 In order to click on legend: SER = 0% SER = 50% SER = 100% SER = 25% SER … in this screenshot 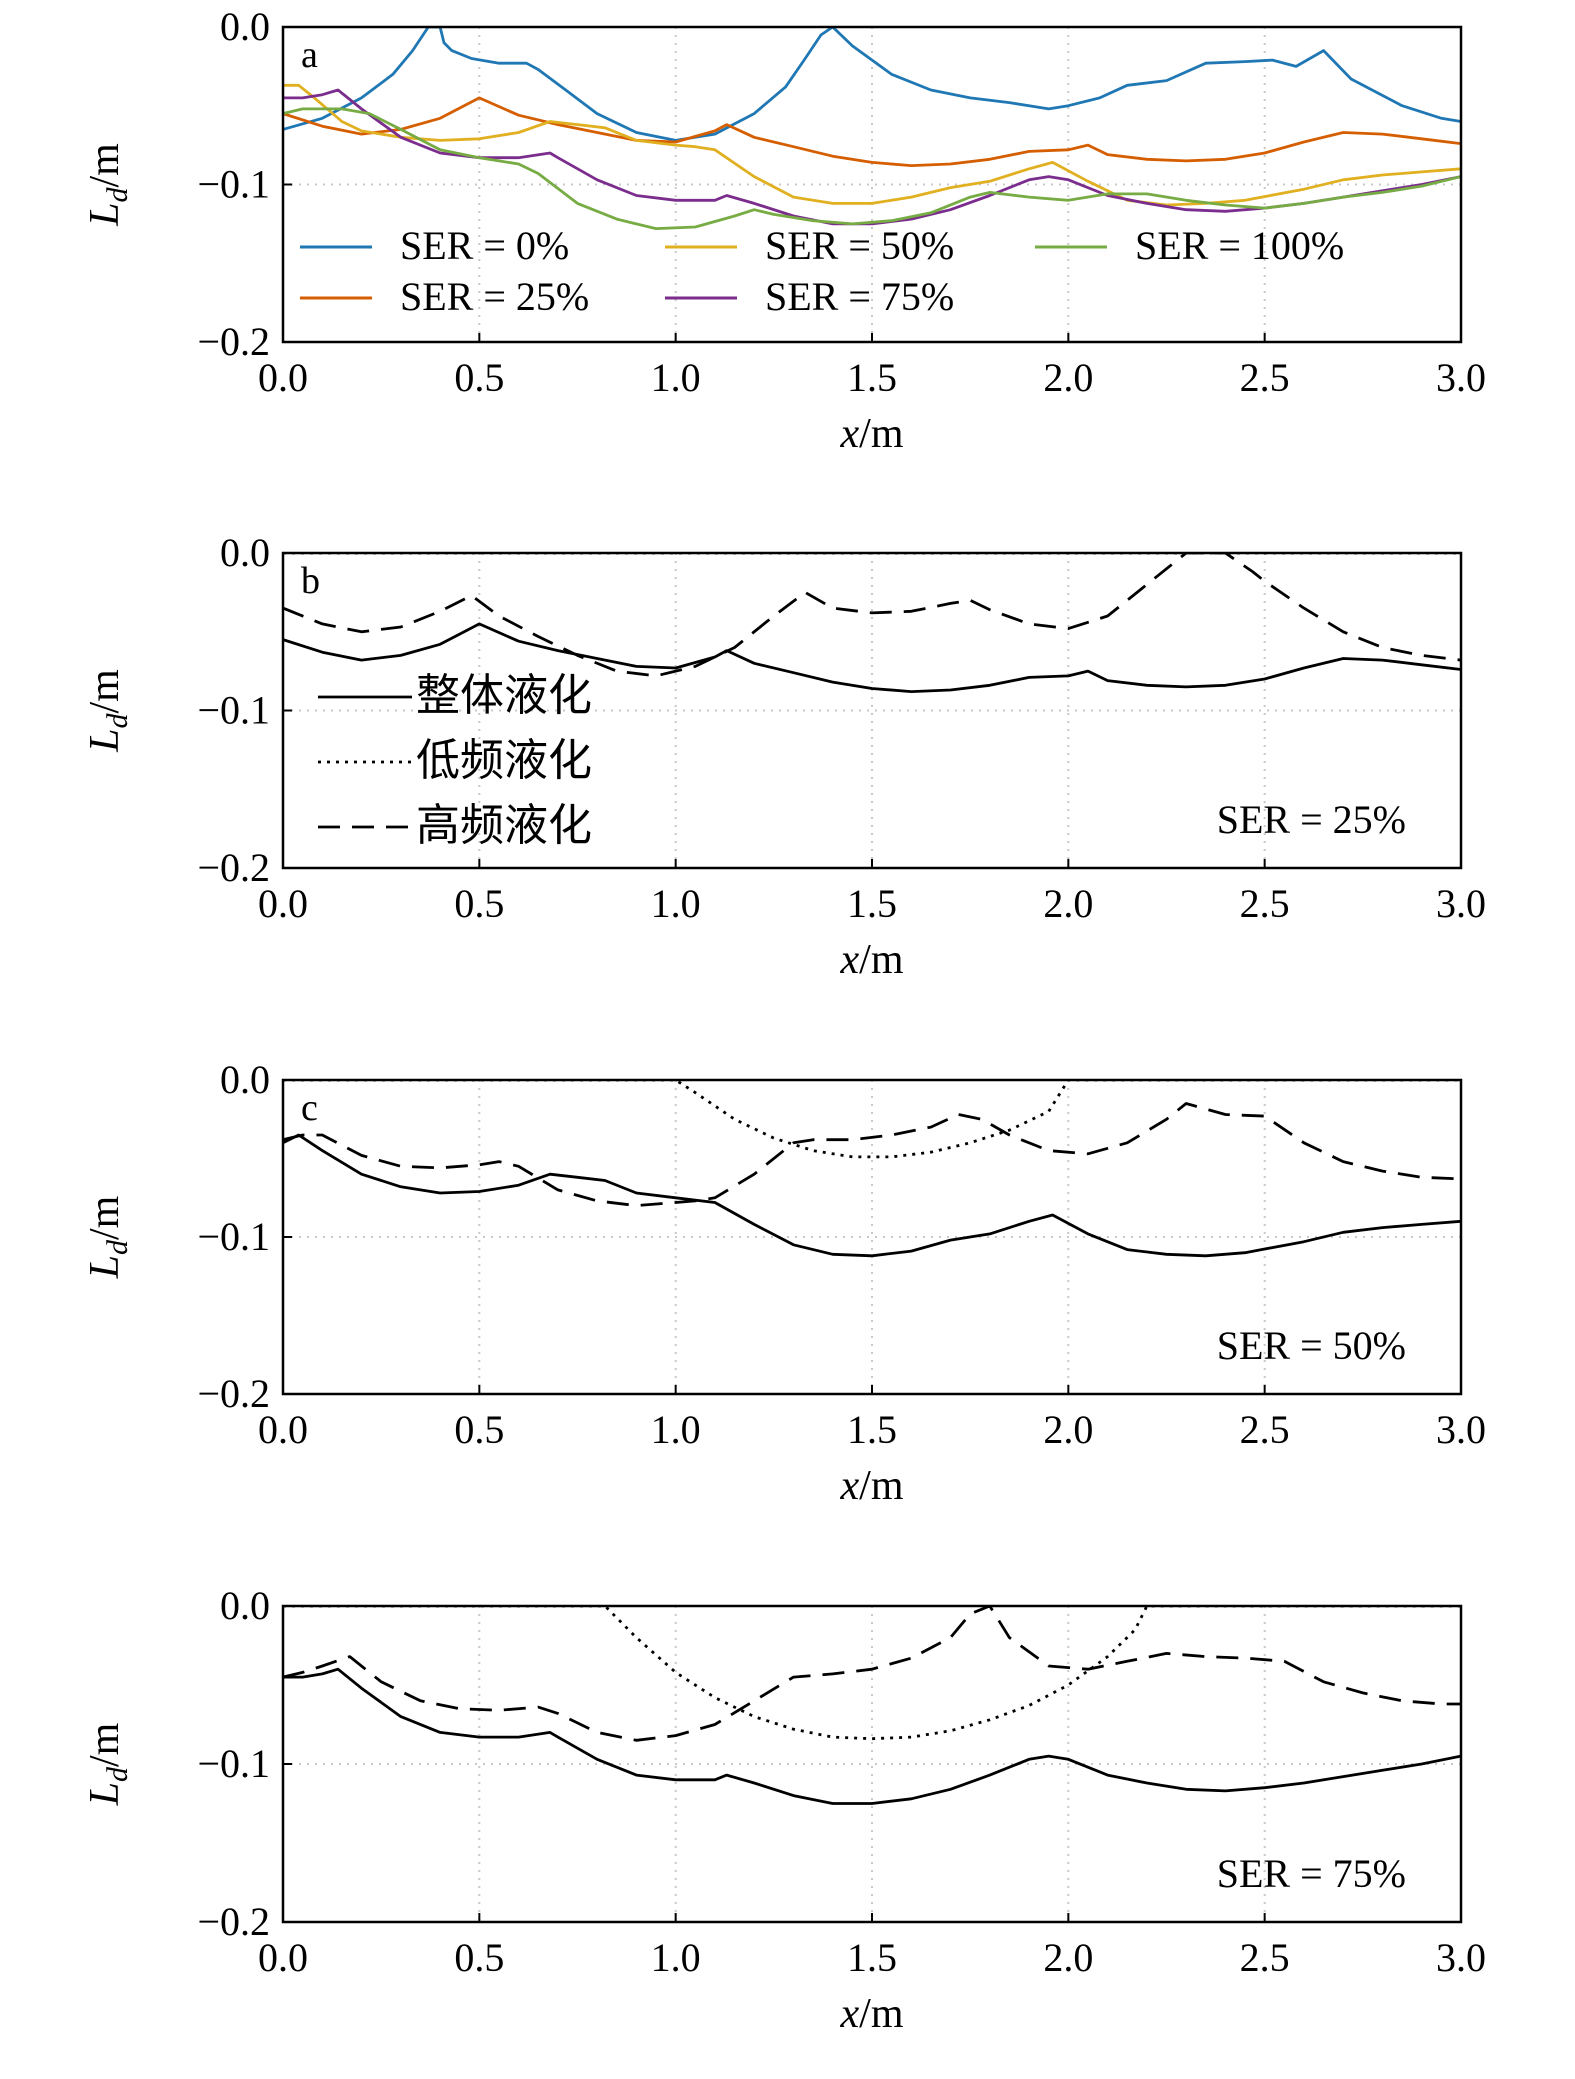, I will do `click(822, 271)`.